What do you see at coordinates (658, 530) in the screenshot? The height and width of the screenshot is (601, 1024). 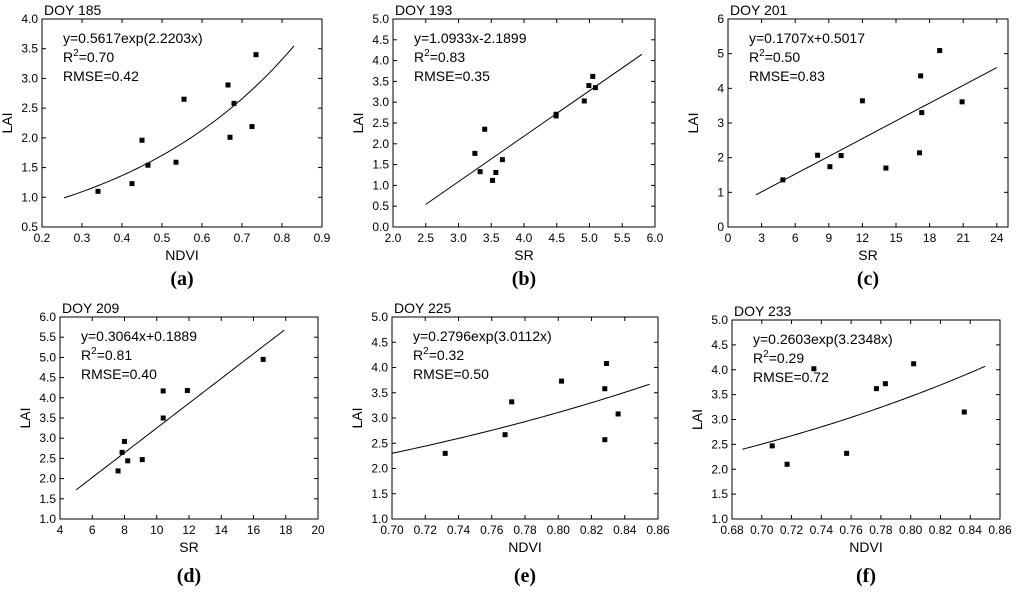 I see `x-tick-label: 0.86` at bounding box center [658, 530].